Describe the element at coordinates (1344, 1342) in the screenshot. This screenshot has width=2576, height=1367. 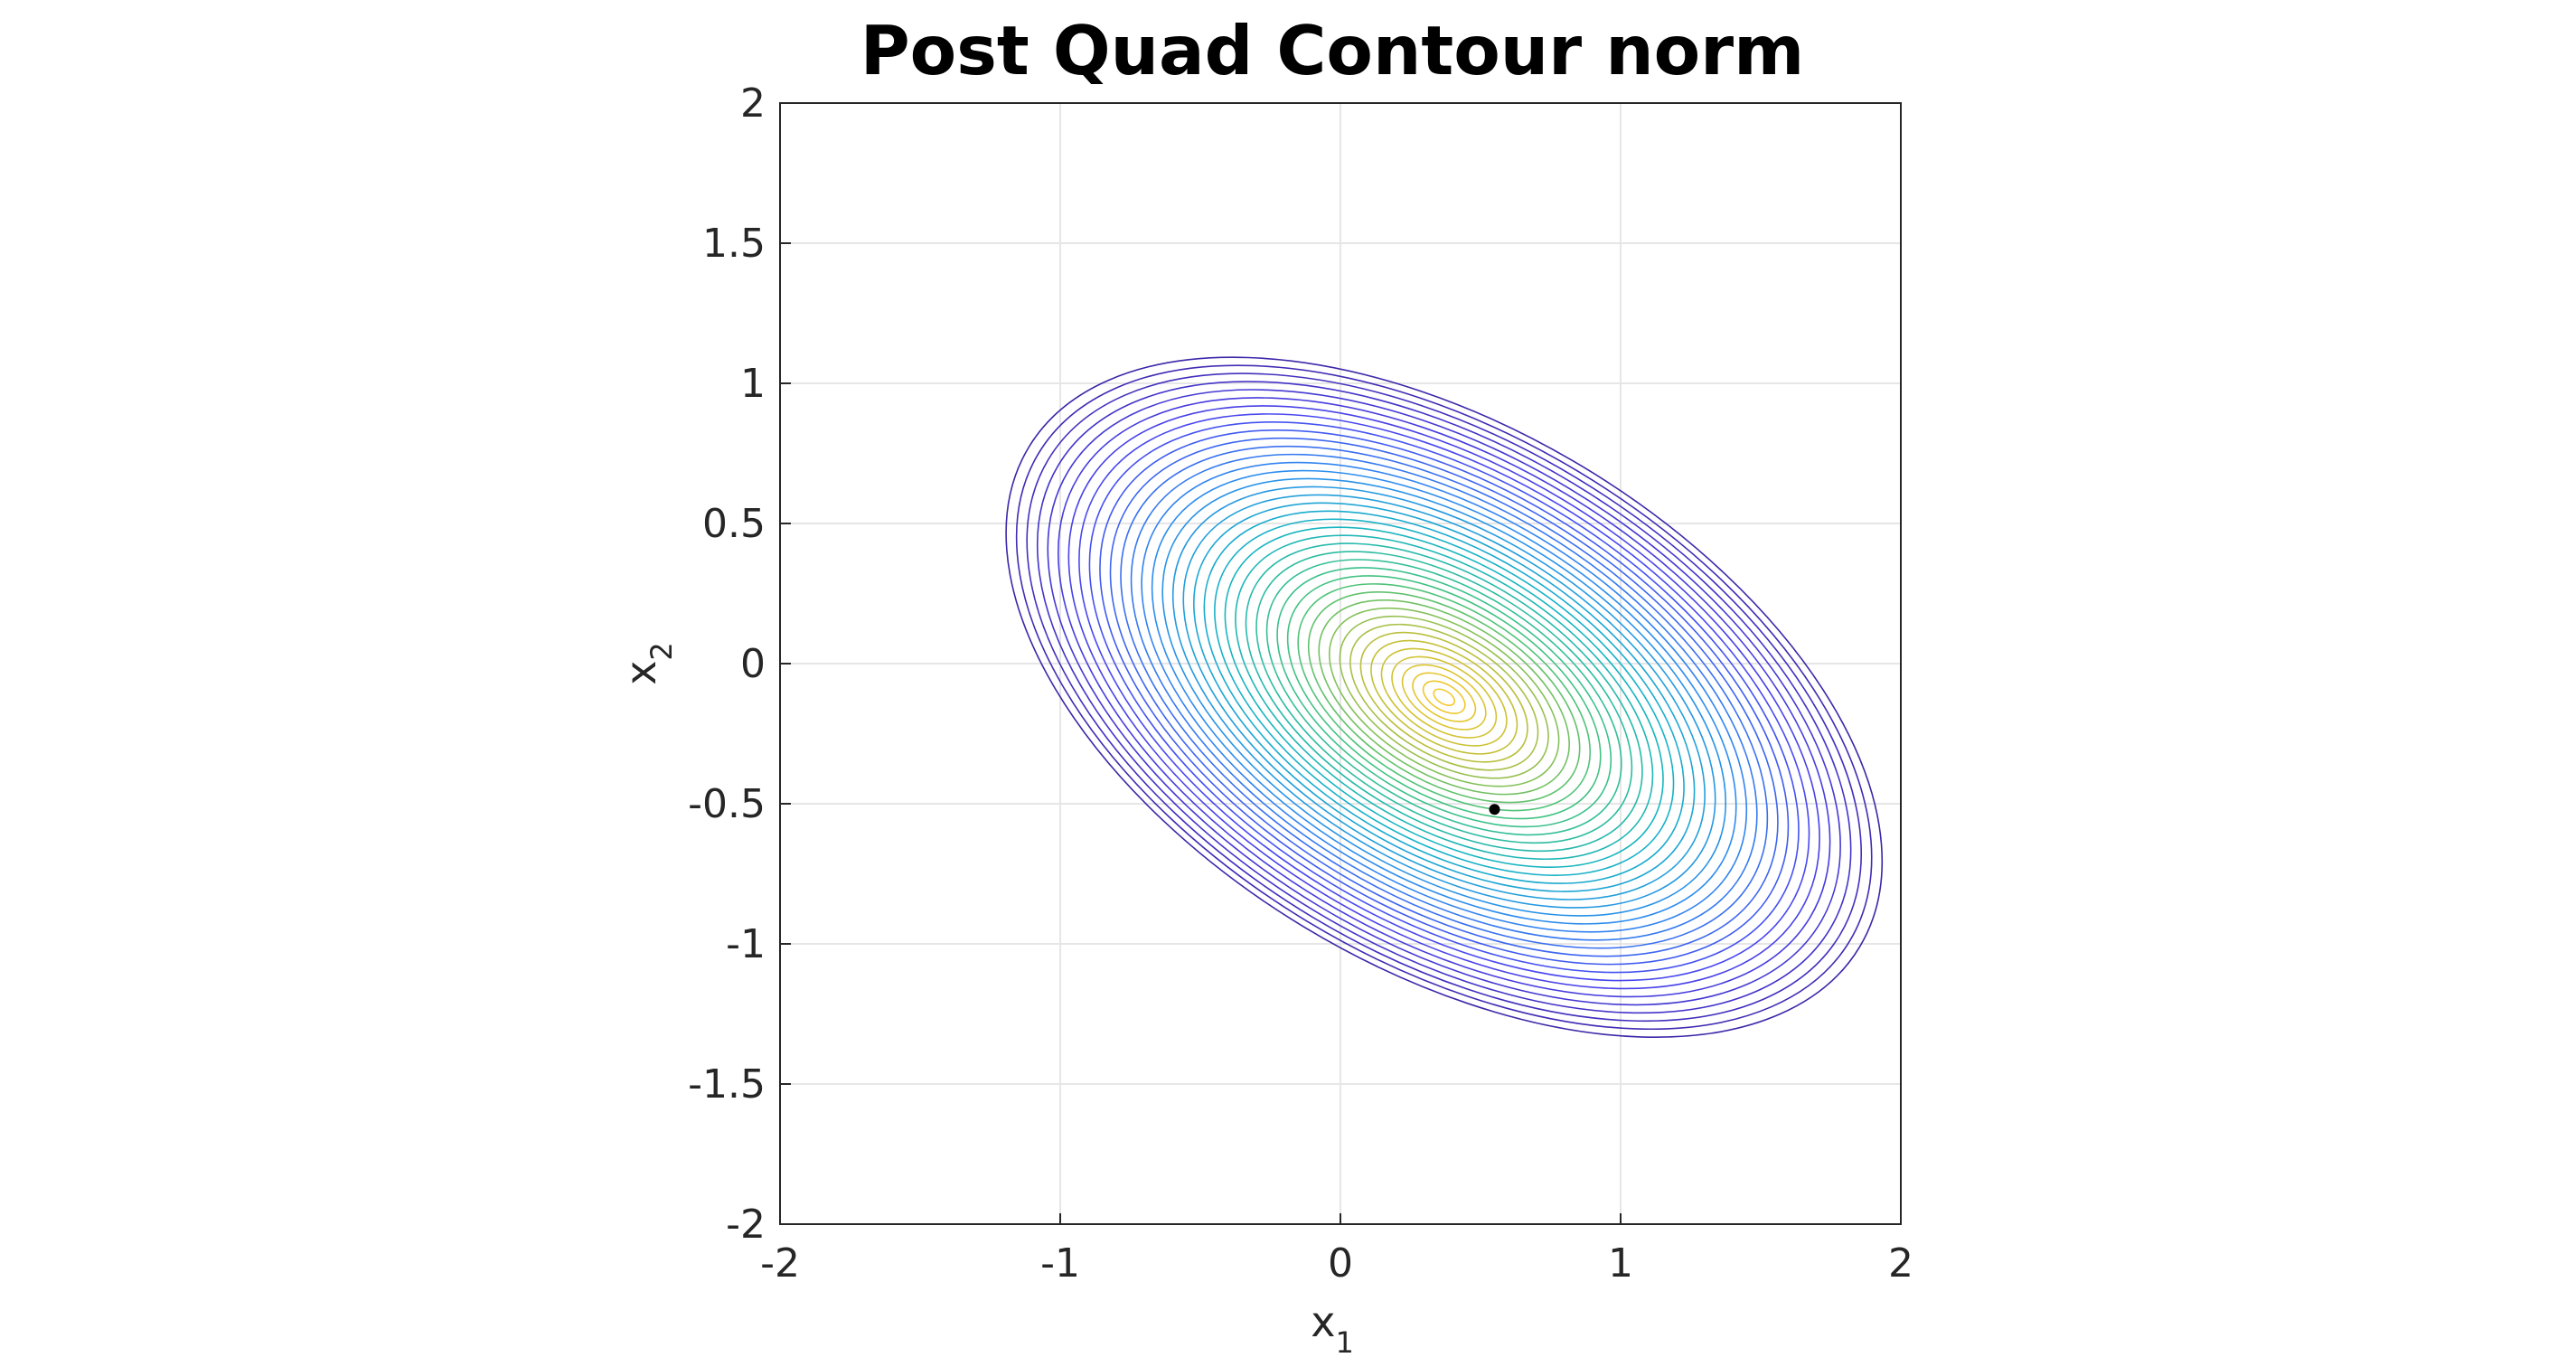
I see `x-axis-label-subscript: 1` at that location.